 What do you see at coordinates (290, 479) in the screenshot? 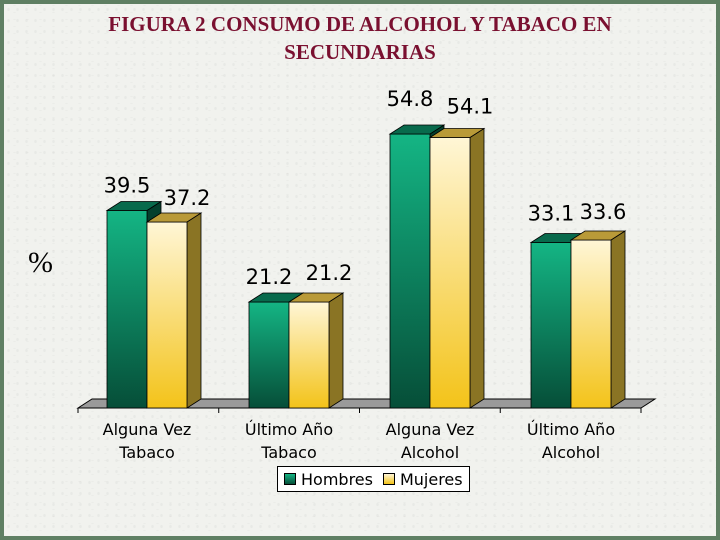
I see `legend-swatch-hombres` at bounding box center [290, 479].